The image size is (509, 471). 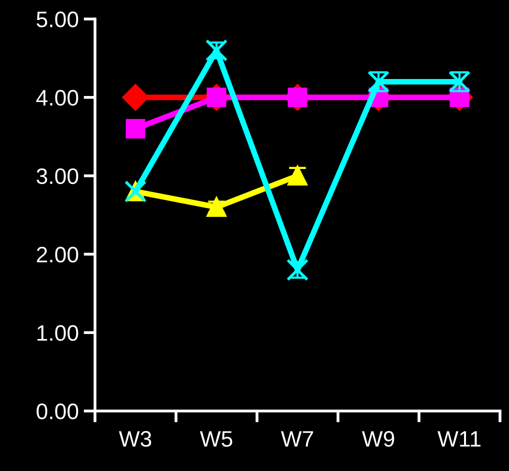 What do you see at coordinates (135, 439) in the screenshot?
I see `x-tick-label: W3` at bounding box center [135, 439].